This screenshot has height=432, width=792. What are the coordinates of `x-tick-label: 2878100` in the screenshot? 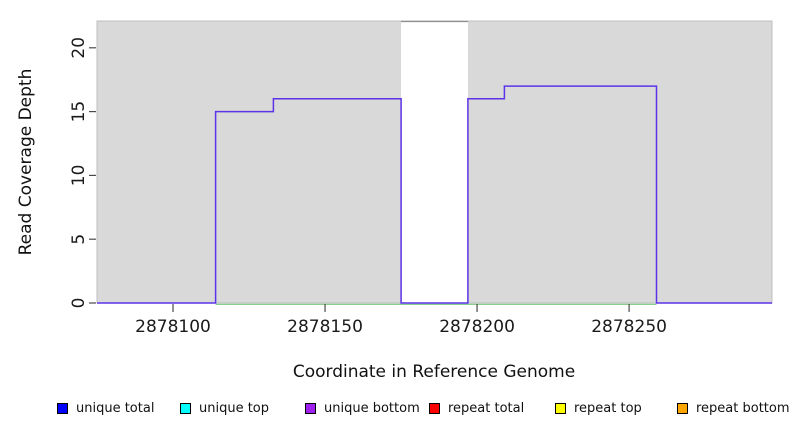 It's located at (173, 327).